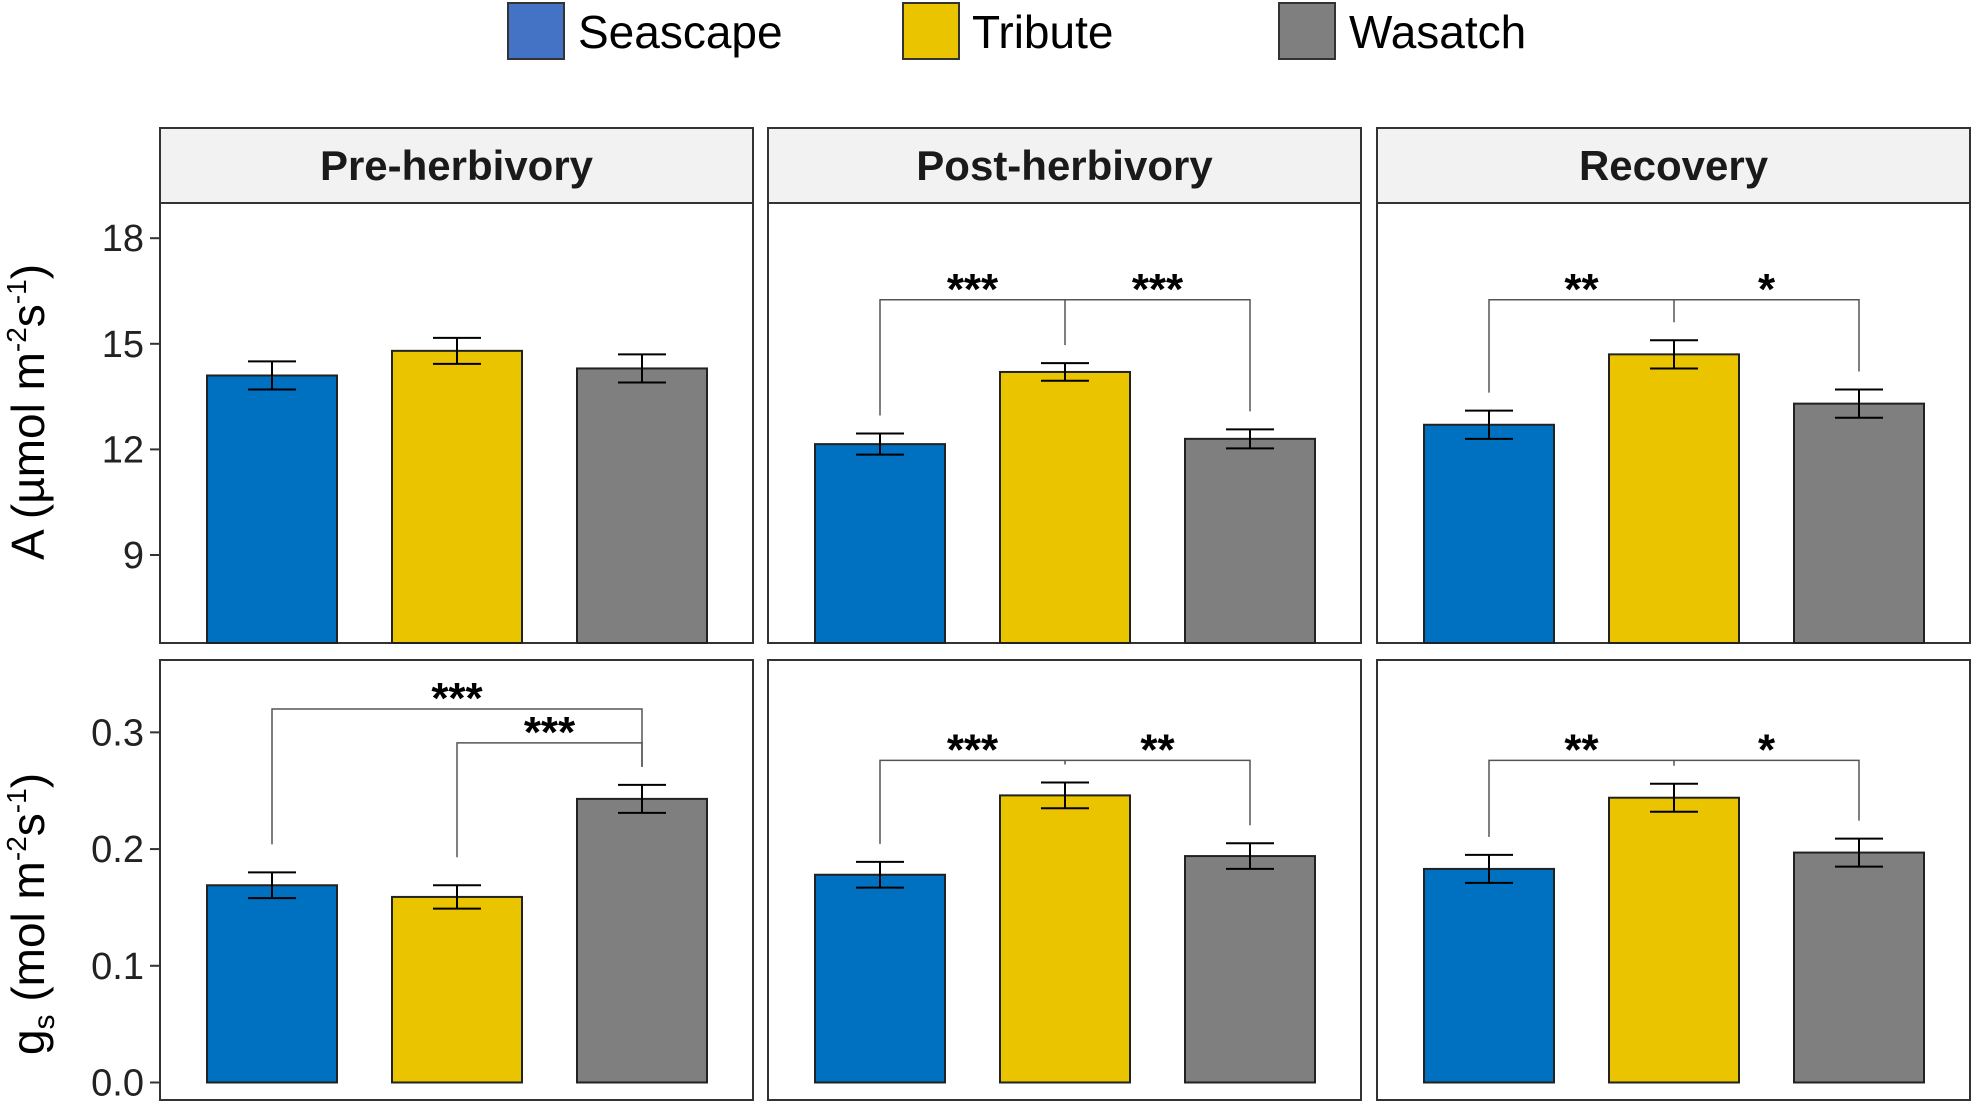  I want to click on legend-label-wasatch: Wasatch, so click(1437, 32).